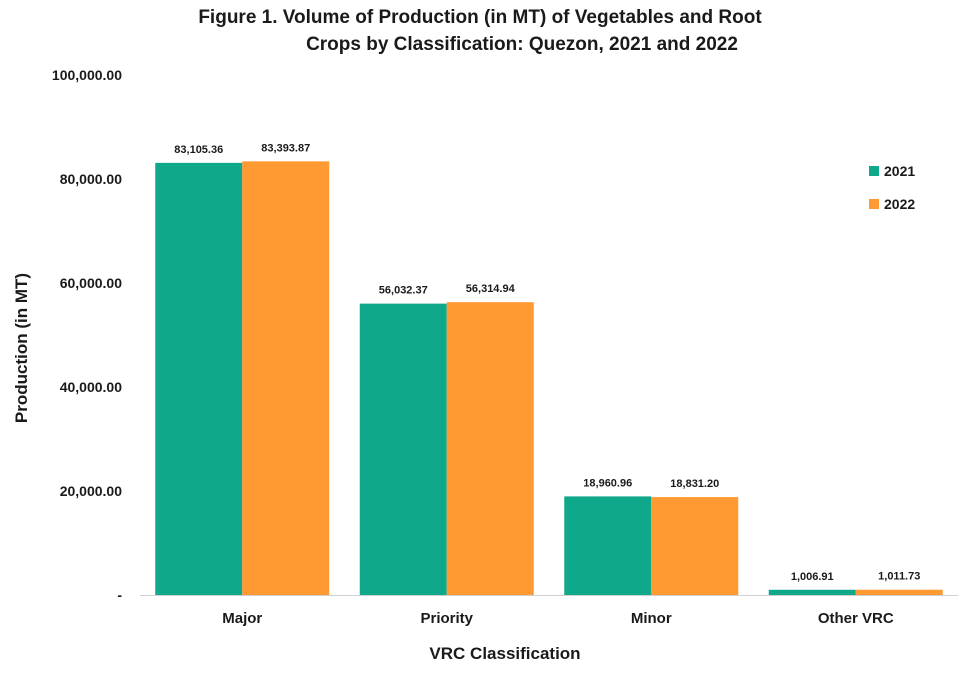 The width and height of the screenshot is (977, 690). I want to click on data-label: 83,393.87, so click(285, 148).